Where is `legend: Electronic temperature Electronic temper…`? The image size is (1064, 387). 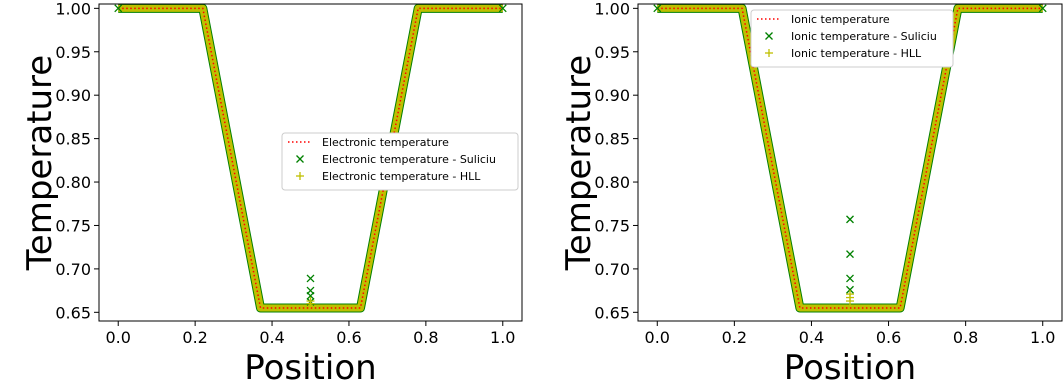 legend: Electronic temperature Electronic temper… is located at coordinates (400, 161).